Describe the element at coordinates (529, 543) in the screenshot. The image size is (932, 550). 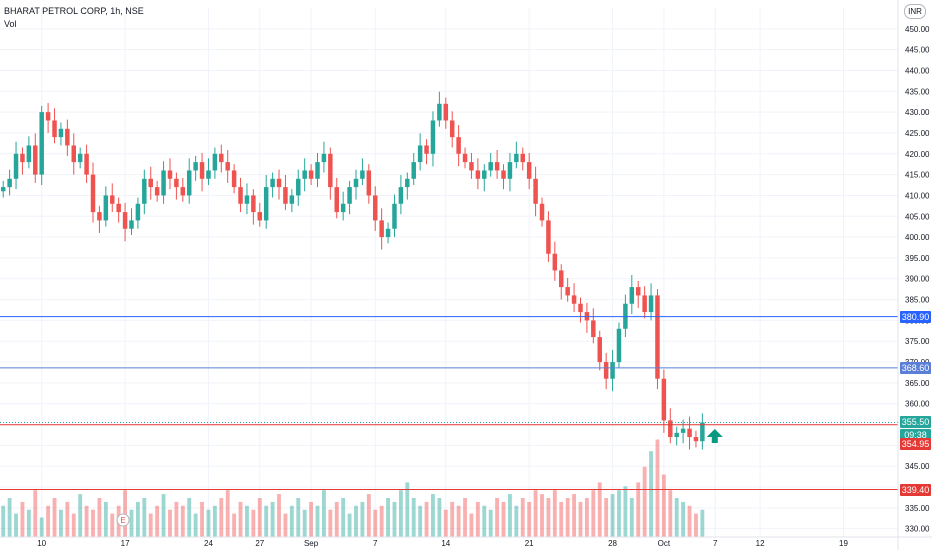
I see `time-tick-label: 21` at that location.